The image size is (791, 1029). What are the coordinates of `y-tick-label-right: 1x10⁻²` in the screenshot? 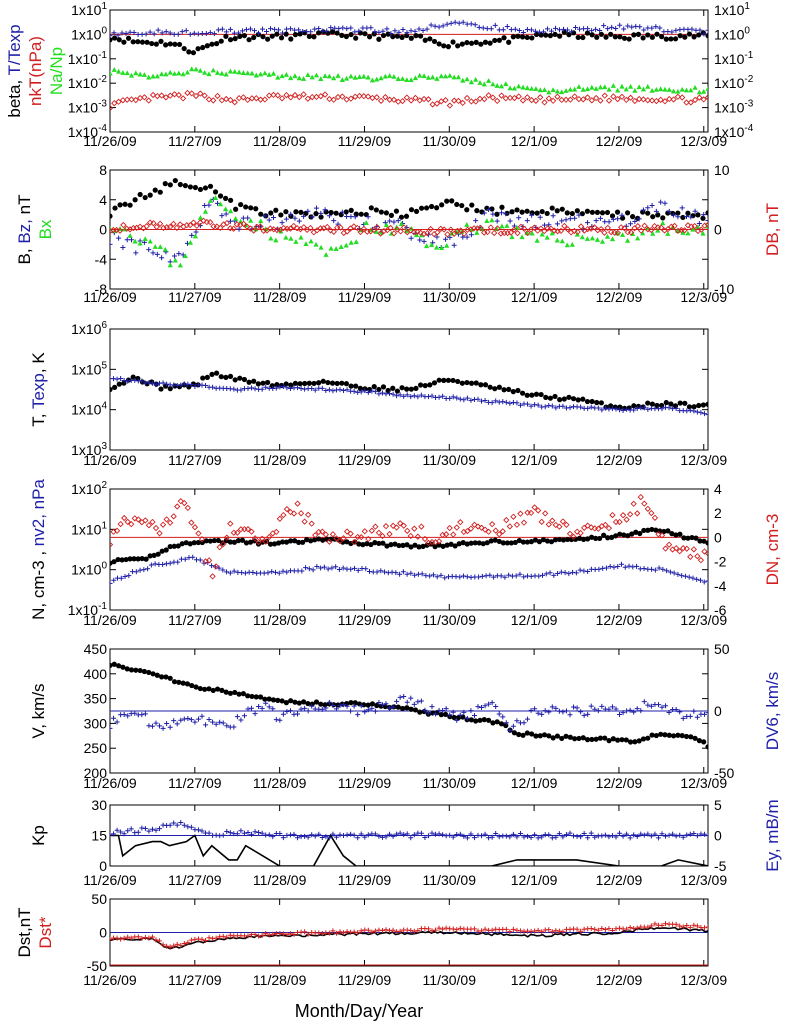 It's located at (734, 82).